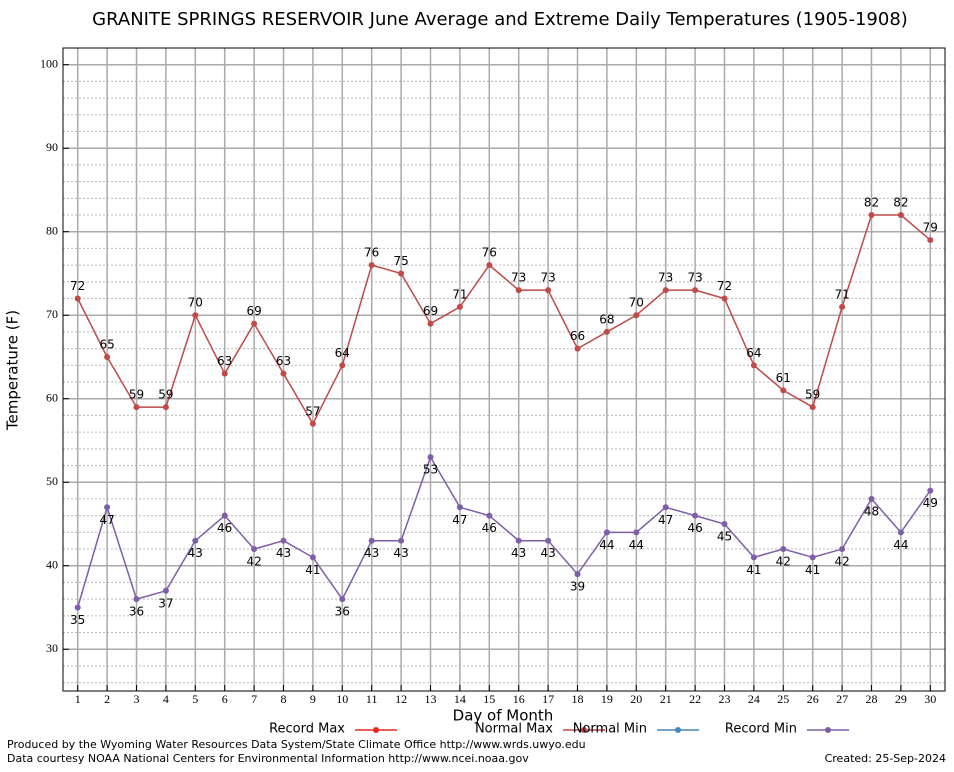  Describe the element at coordinates (195, 699) in the screenshot. I see `x-tick-label: 5` at that location.